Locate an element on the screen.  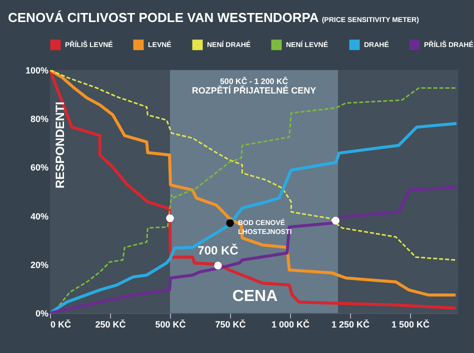
y-tick-label: 100% is located at coordinates (36, 71).